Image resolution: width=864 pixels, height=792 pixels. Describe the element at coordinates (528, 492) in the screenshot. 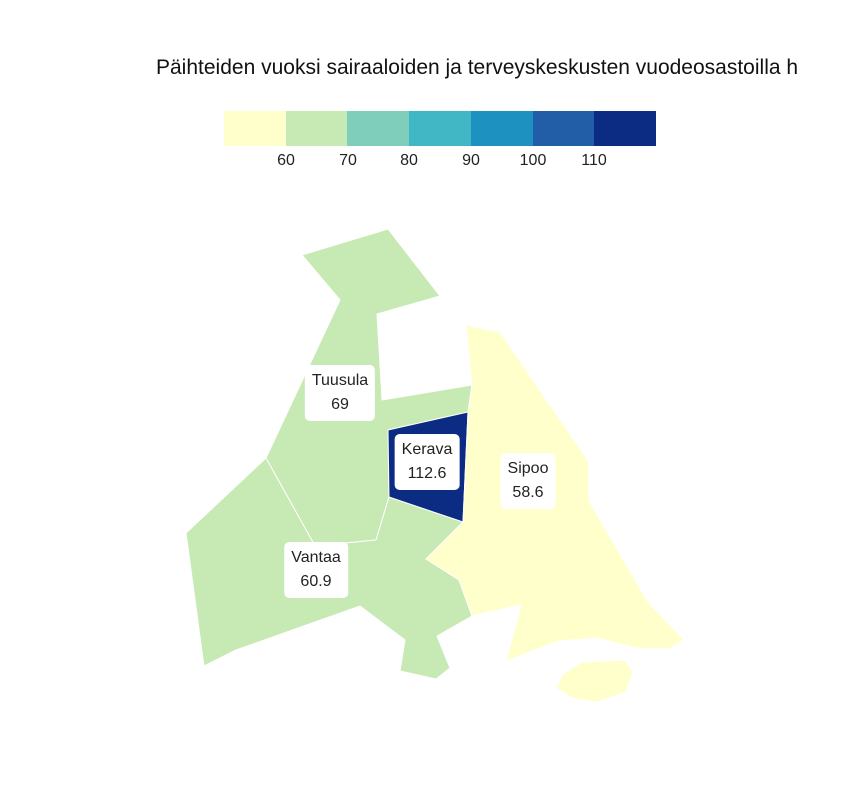

I see `municipality-value: 58.6` at that location.